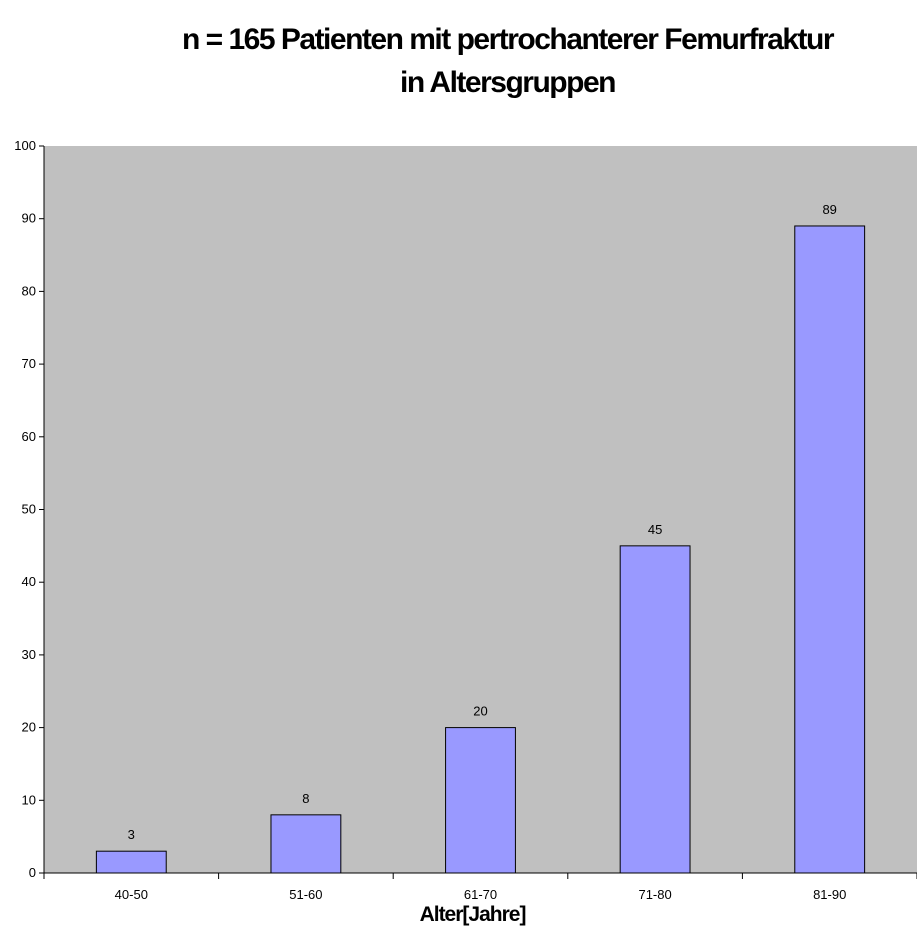  What do you see at coordinates (131, 834) in the screenshot?
I see `data-label: 3` at bounding box center [131, 834].